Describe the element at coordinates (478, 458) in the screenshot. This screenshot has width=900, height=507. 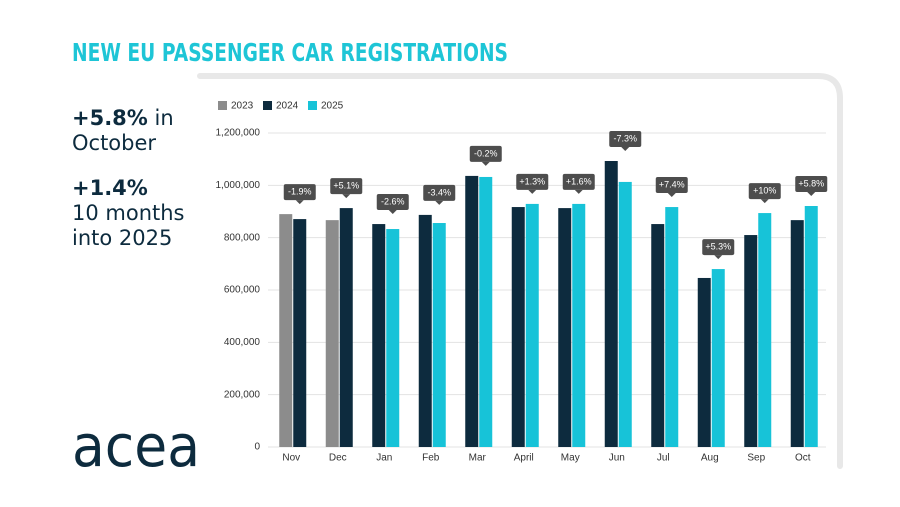
I see `x-tick-label: Mar` at that location.